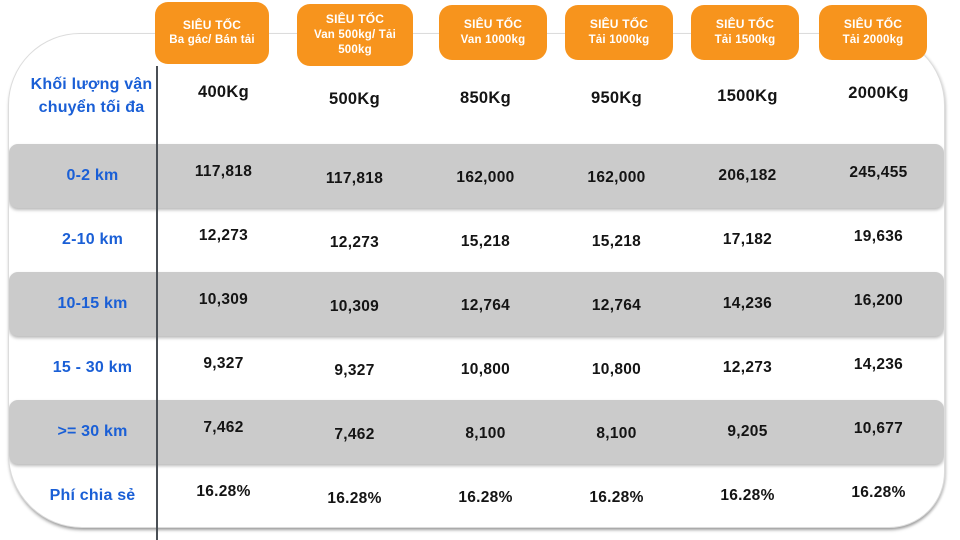 The height and width of the screenshot is (540, 960). Describe the element at coordinates (878, 428) in the screenshot. I see `price-cell: 10,677` at that location.